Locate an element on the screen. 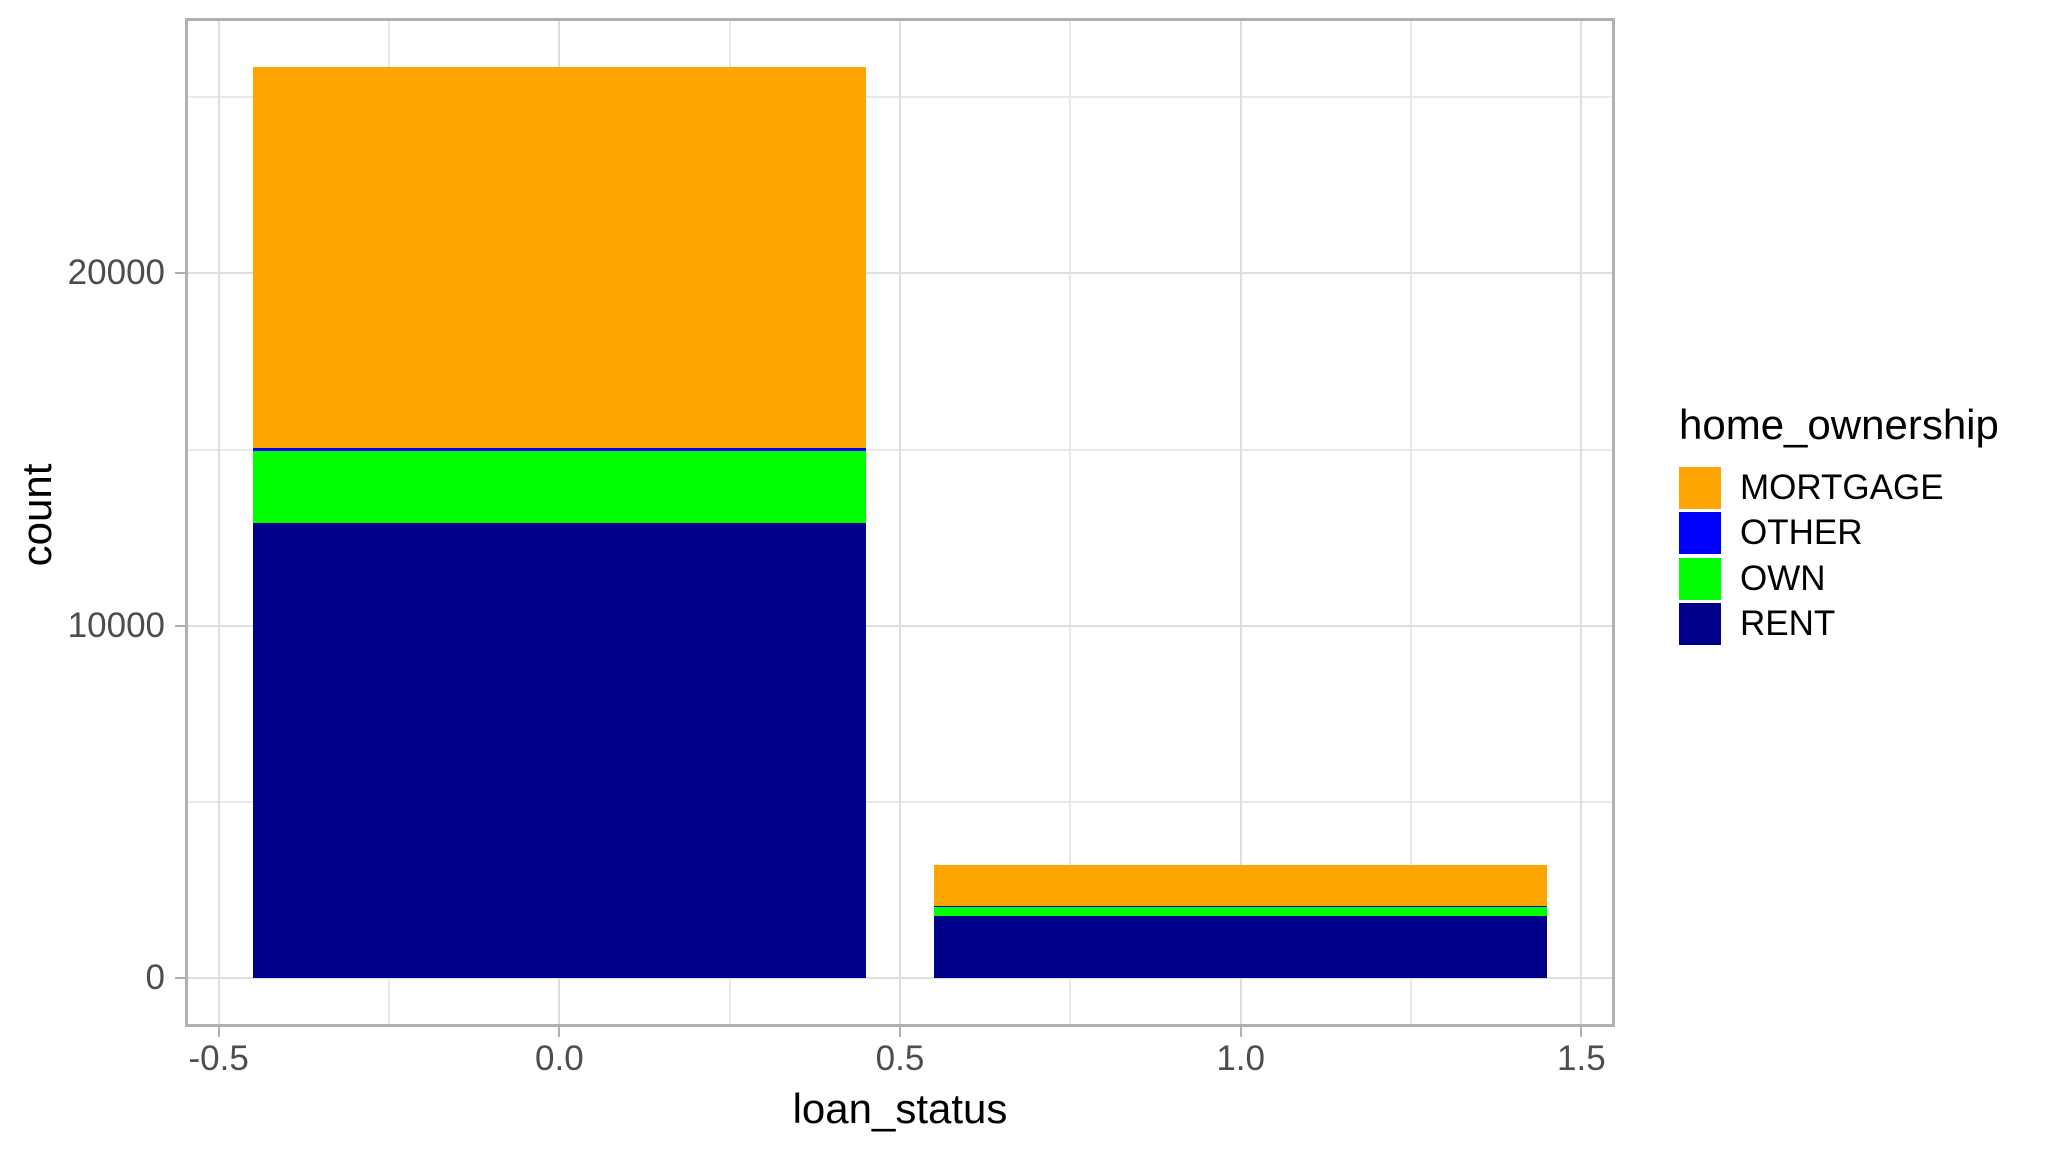 This screenshot has height=1152, width=2047. legend: home_ownership MORTGAGE OTHER OWN RENT is located at coordinates (1839, 523).